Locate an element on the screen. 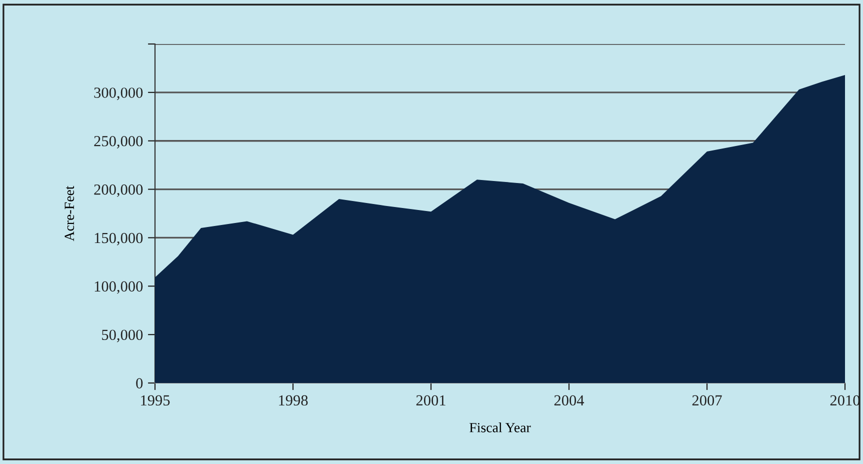  x-axis-title: Fiscal Year is located at coordinates (500, 427).